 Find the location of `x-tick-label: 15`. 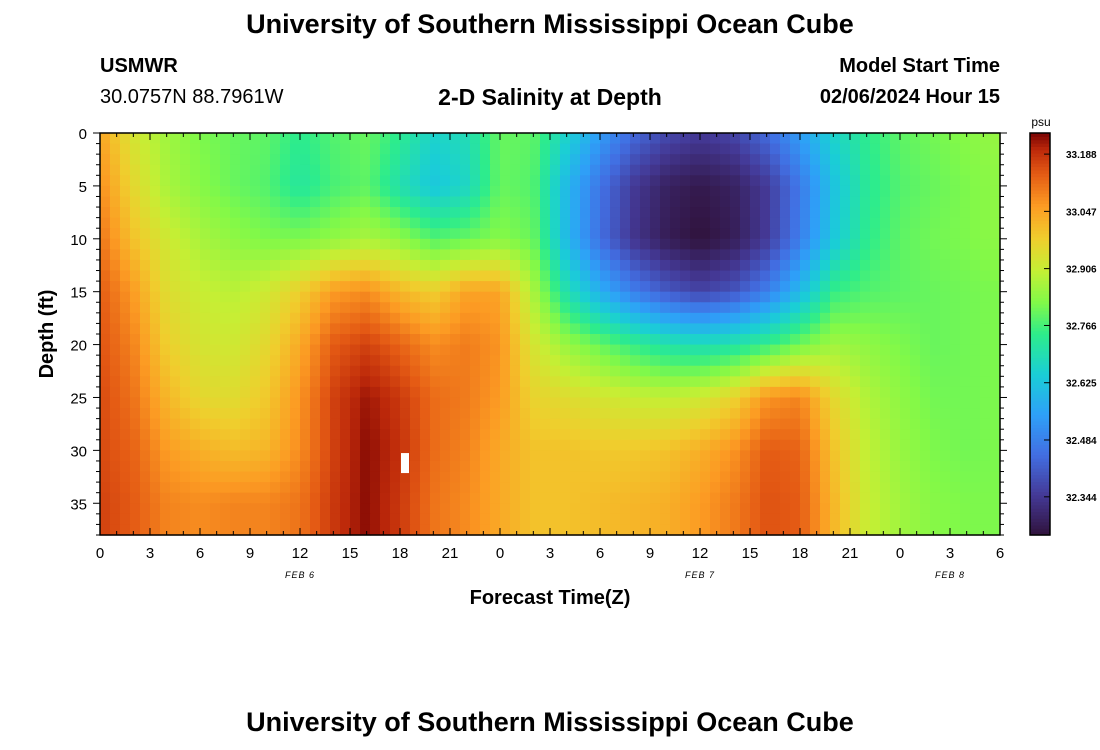

x-tick-label: 15 is located at coordinates (350, 553).